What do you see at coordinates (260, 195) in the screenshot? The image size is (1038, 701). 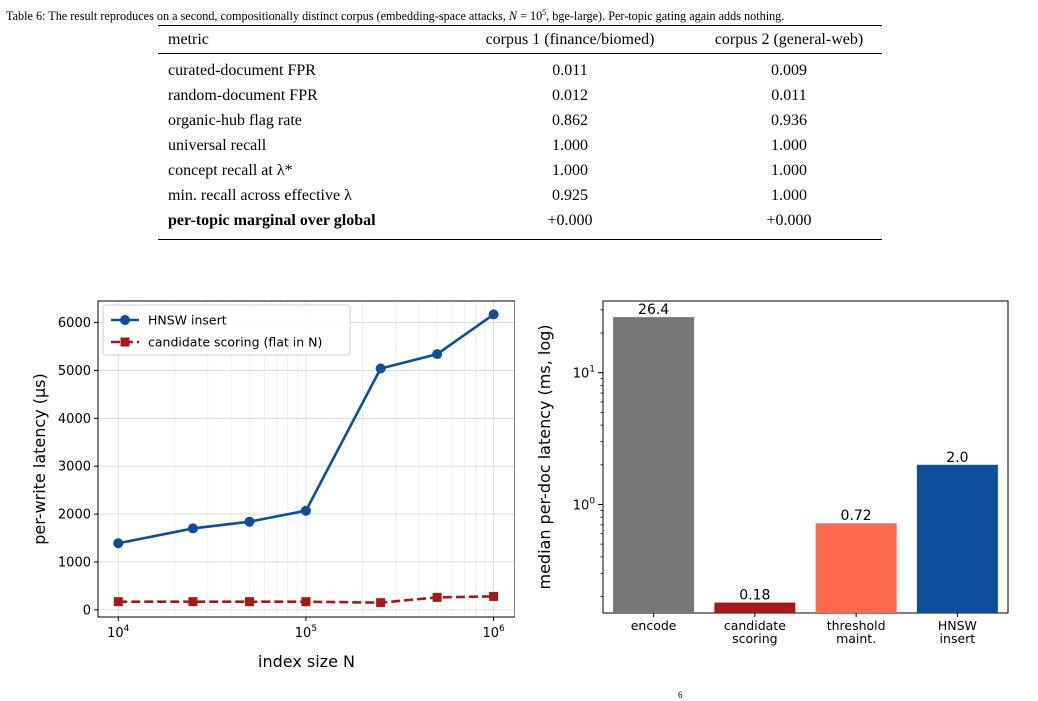 I see `metric-cell: min. recall across effective λ` at bounding box center [260, 195].